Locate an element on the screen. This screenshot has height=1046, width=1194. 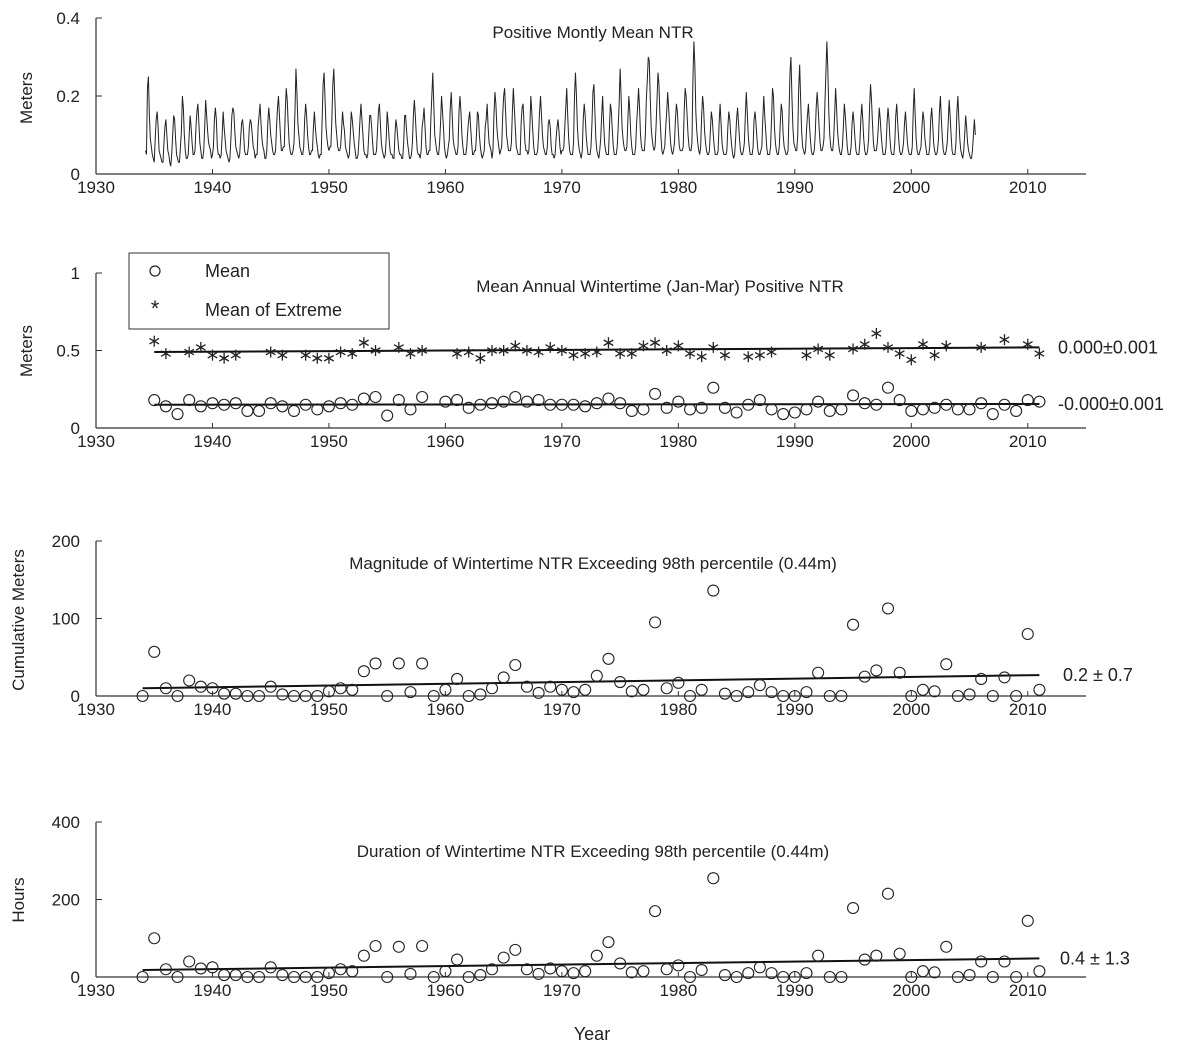
y-tick-label: 0.2 is located at coordinates (68, 96).